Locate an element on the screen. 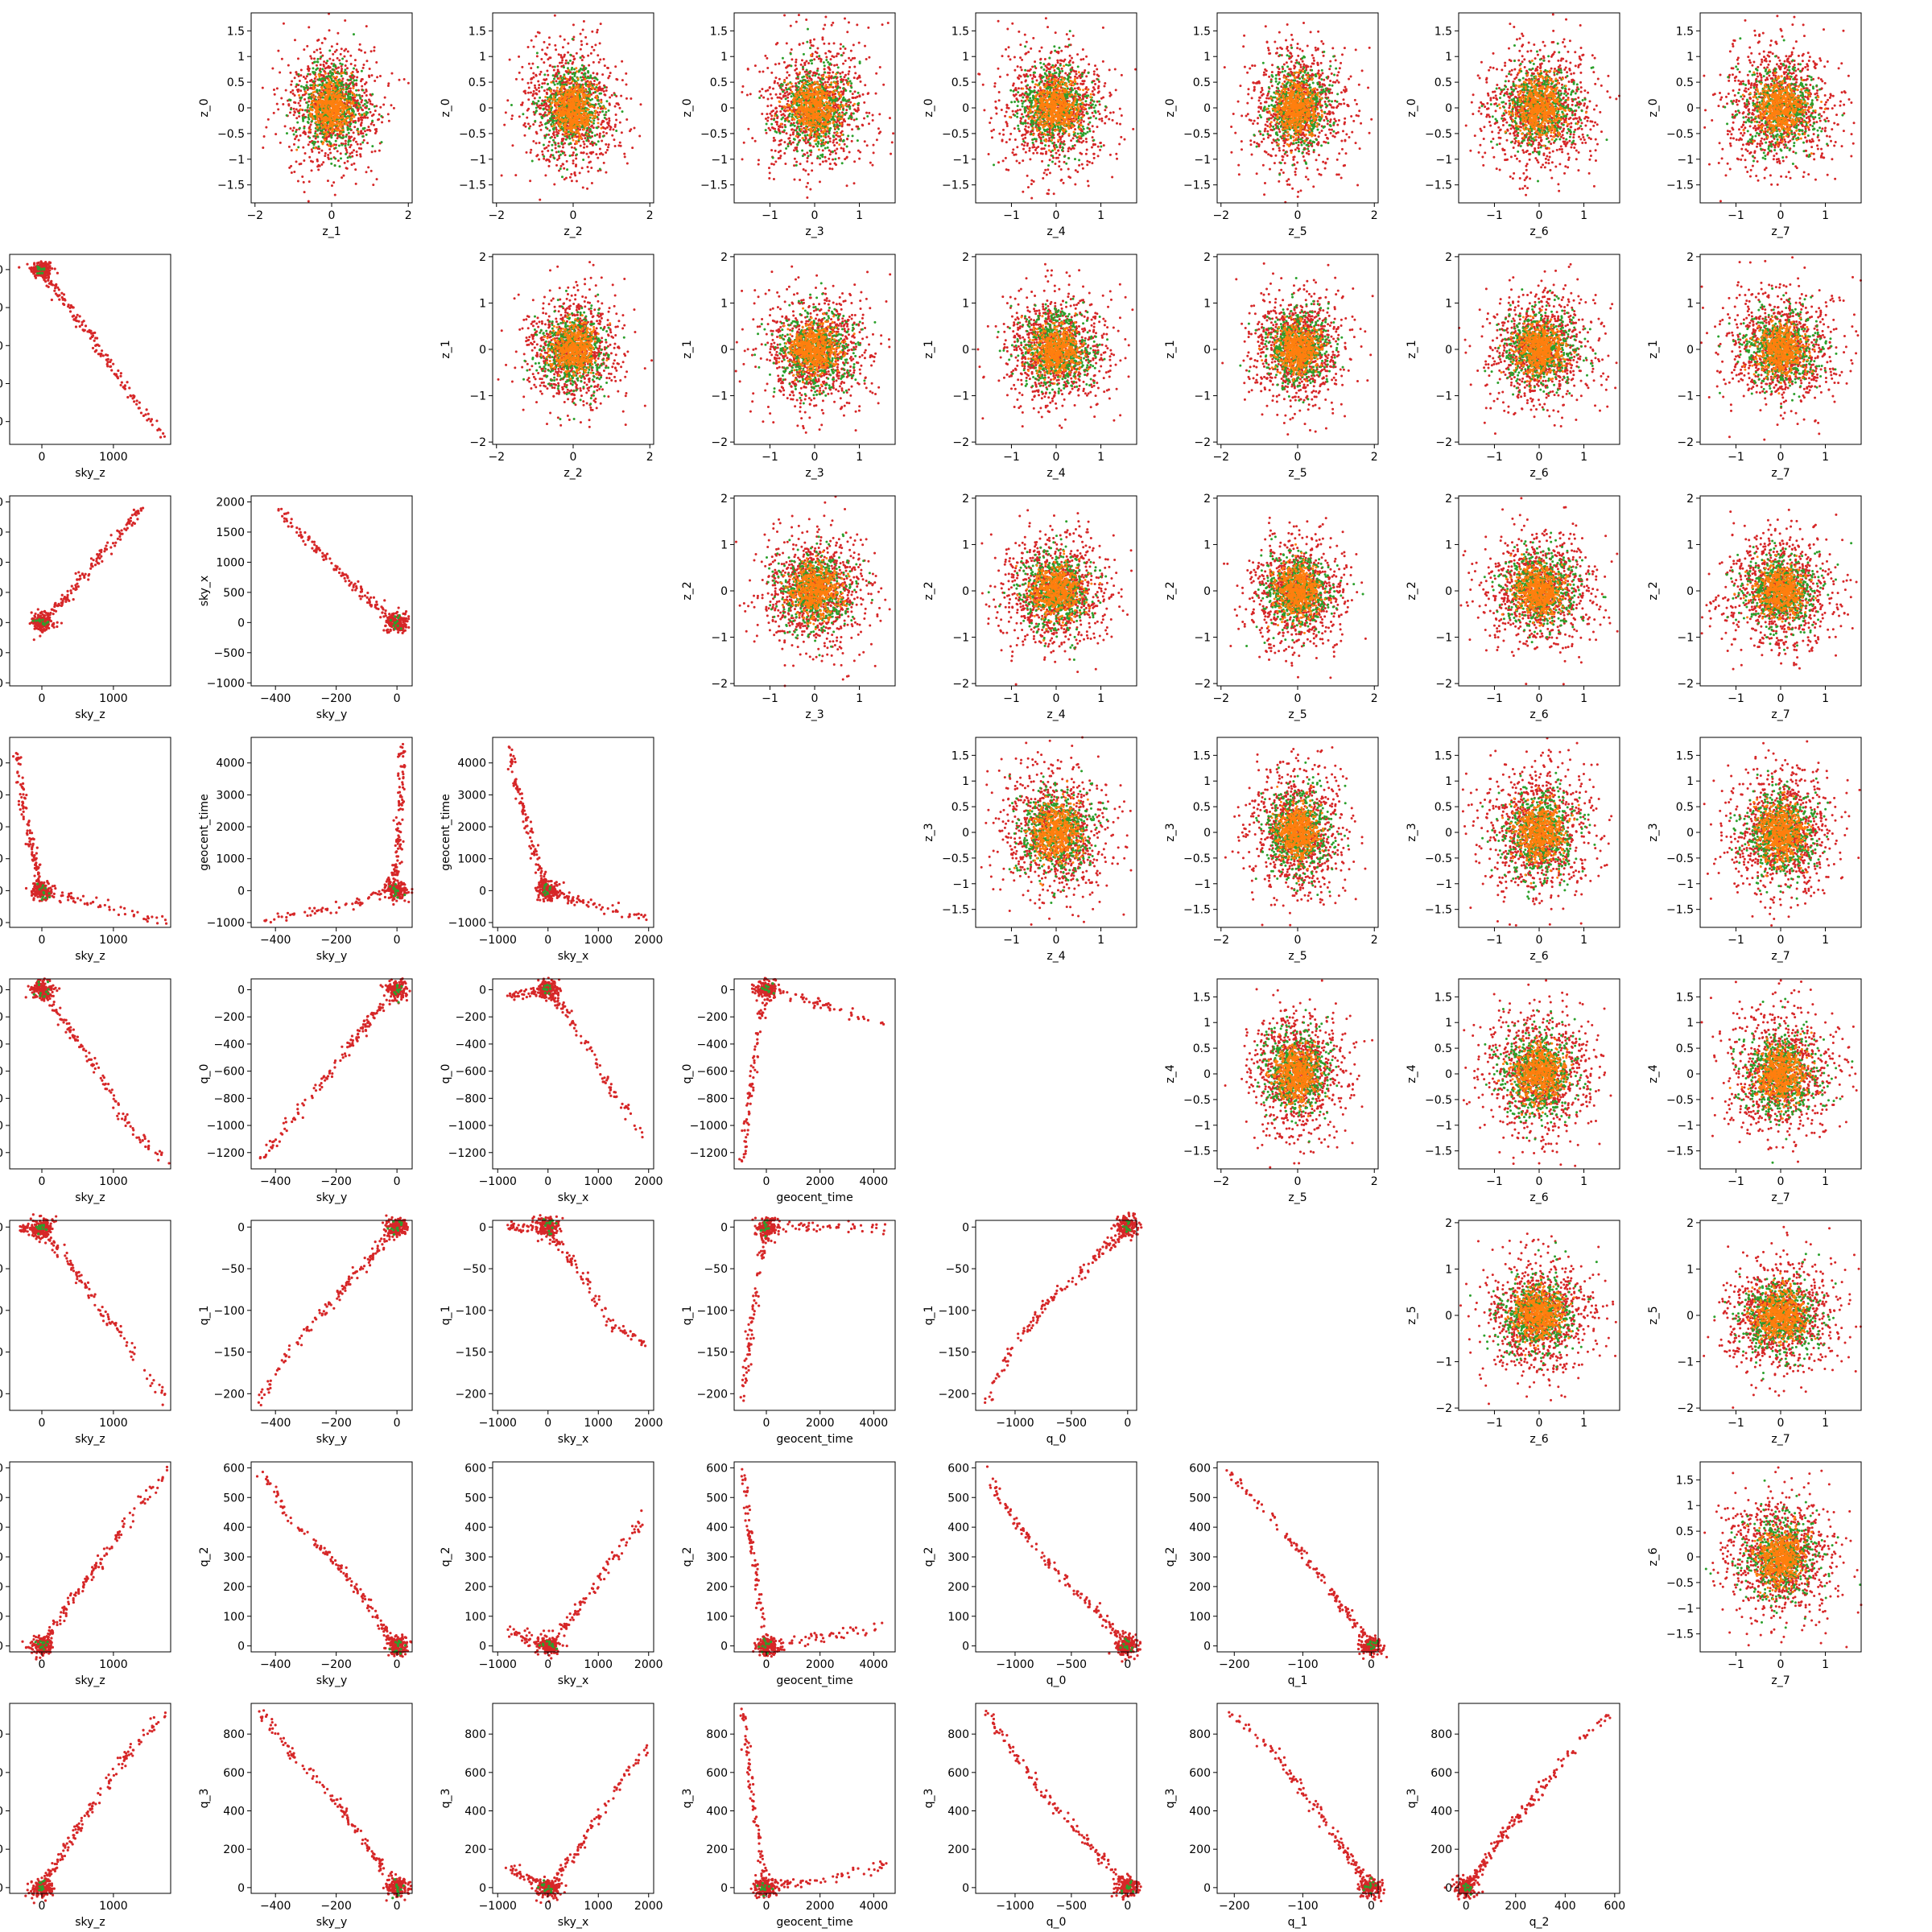 This screenshot has height=1932, width=1932. y-tick-label: 0 is located at coordinates (1, 891).